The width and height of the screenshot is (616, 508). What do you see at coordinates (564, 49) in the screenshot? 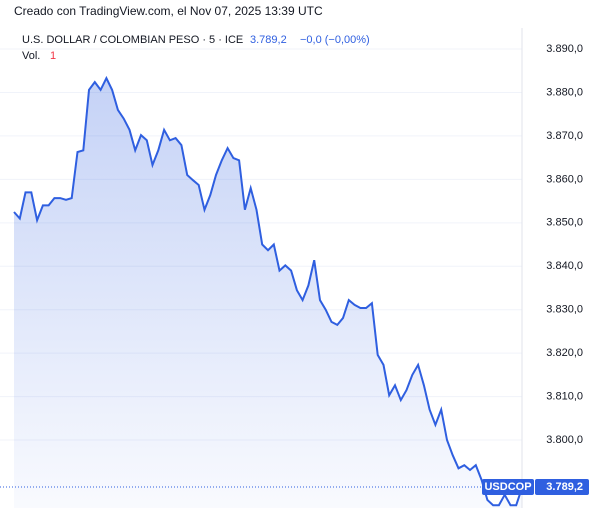
I see `y-tick-label: 3.890,0` at bounding box center [564, 49].